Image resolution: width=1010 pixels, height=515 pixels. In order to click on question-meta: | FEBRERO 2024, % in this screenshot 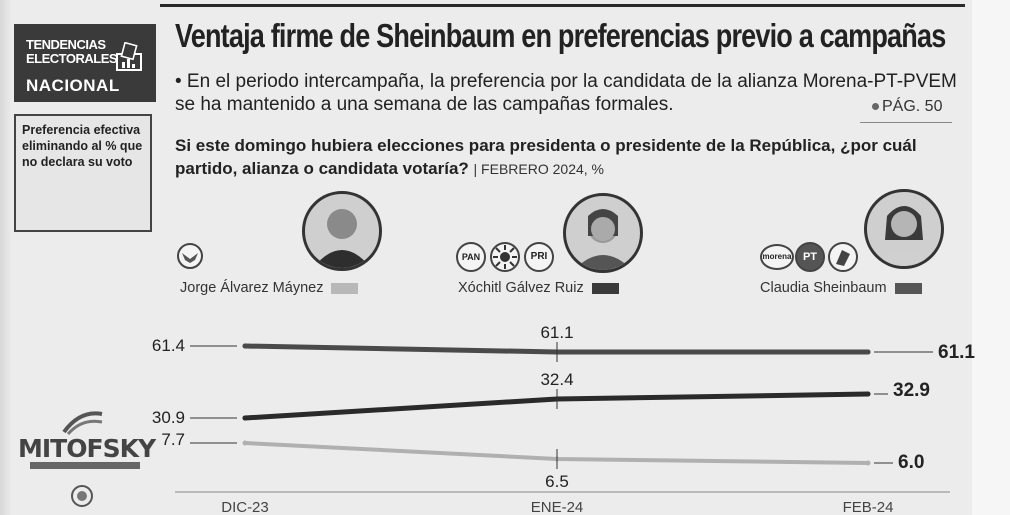, I will do `click(538, 169)`.